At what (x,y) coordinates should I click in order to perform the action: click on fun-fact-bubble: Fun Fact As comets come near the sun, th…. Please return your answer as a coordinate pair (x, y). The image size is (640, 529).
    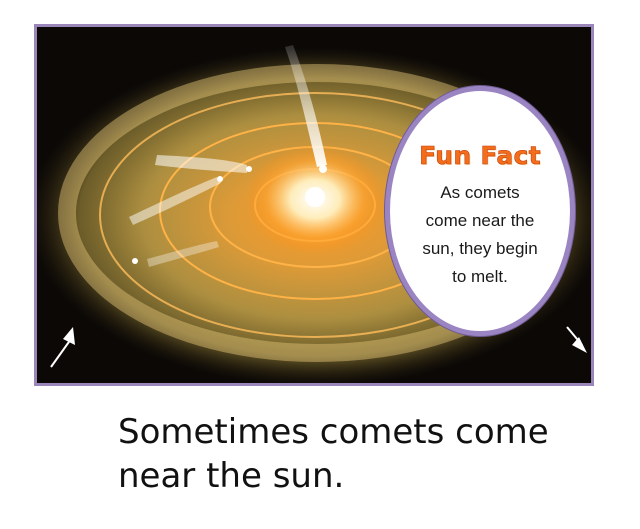
    Looking at the image, I should click on (480, 211).